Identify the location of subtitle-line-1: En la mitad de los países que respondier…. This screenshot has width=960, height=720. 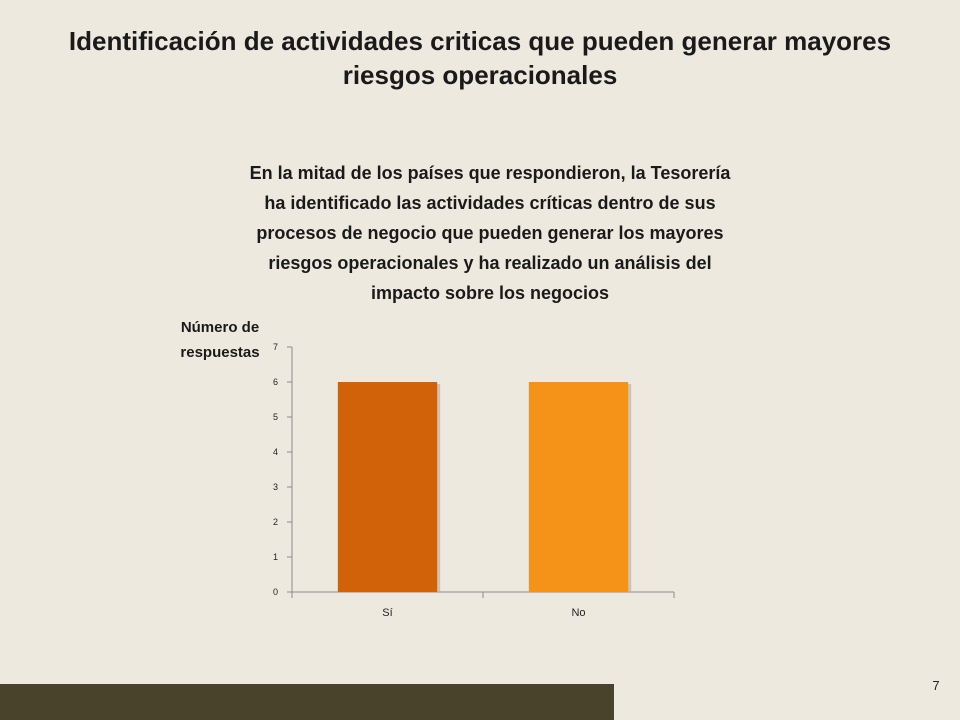
(490, 173).